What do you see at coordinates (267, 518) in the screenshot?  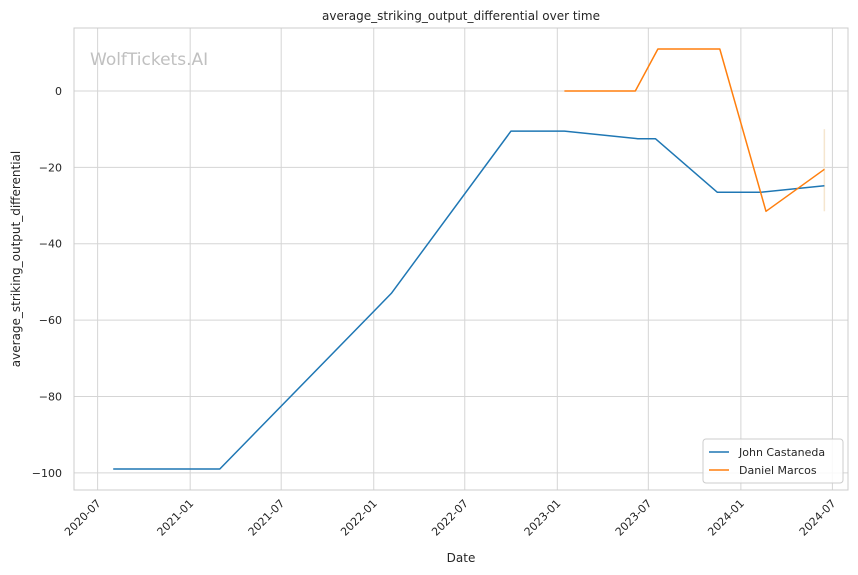 I see `x-tick-label: 2021-07` at bounding box center [267, 518].